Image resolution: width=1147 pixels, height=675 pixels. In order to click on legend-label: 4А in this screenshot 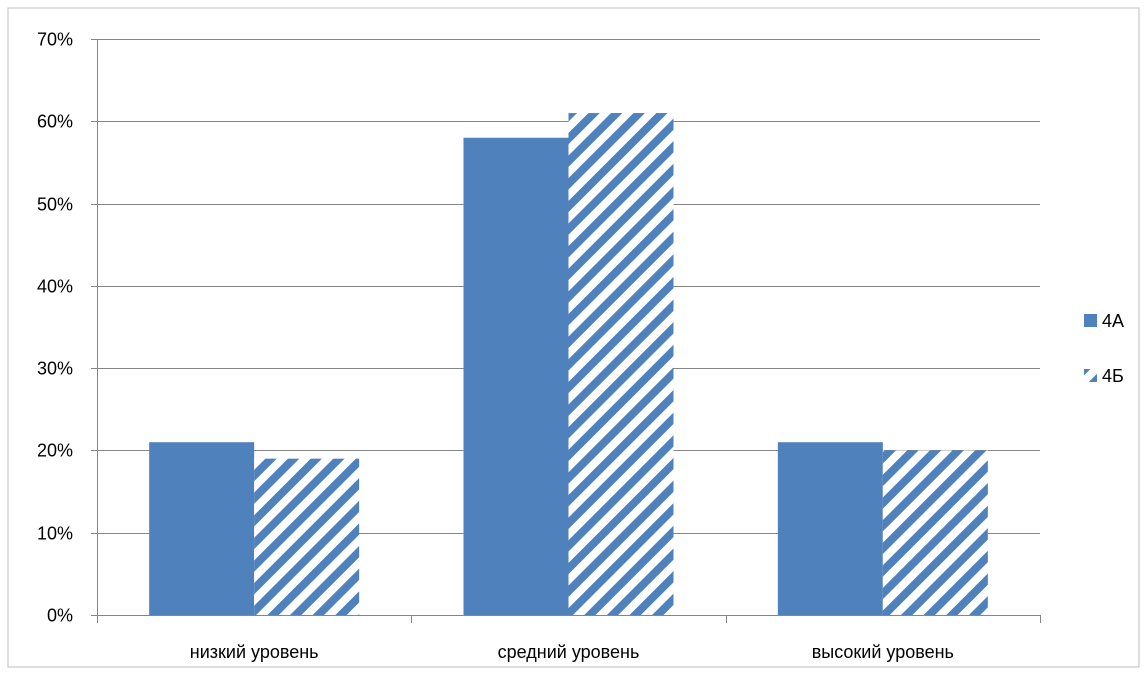, I will do `click(1113, 321)`.